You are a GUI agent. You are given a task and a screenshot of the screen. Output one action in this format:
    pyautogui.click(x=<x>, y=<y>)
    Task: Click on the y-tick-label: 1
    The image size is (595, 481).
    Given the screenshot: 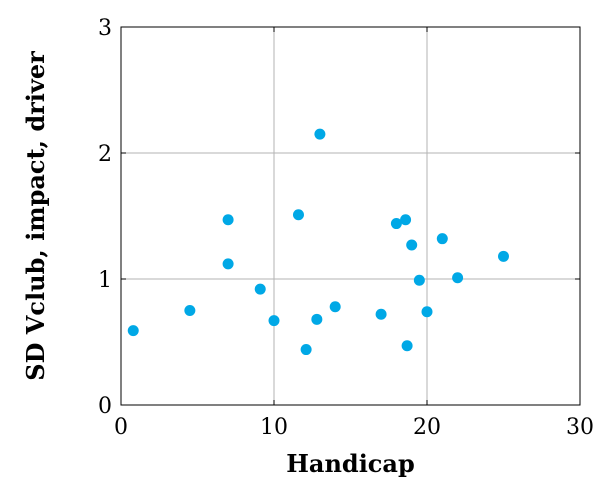 What is the action you would take?
    pyautogui.click(x=105, y=280)
    